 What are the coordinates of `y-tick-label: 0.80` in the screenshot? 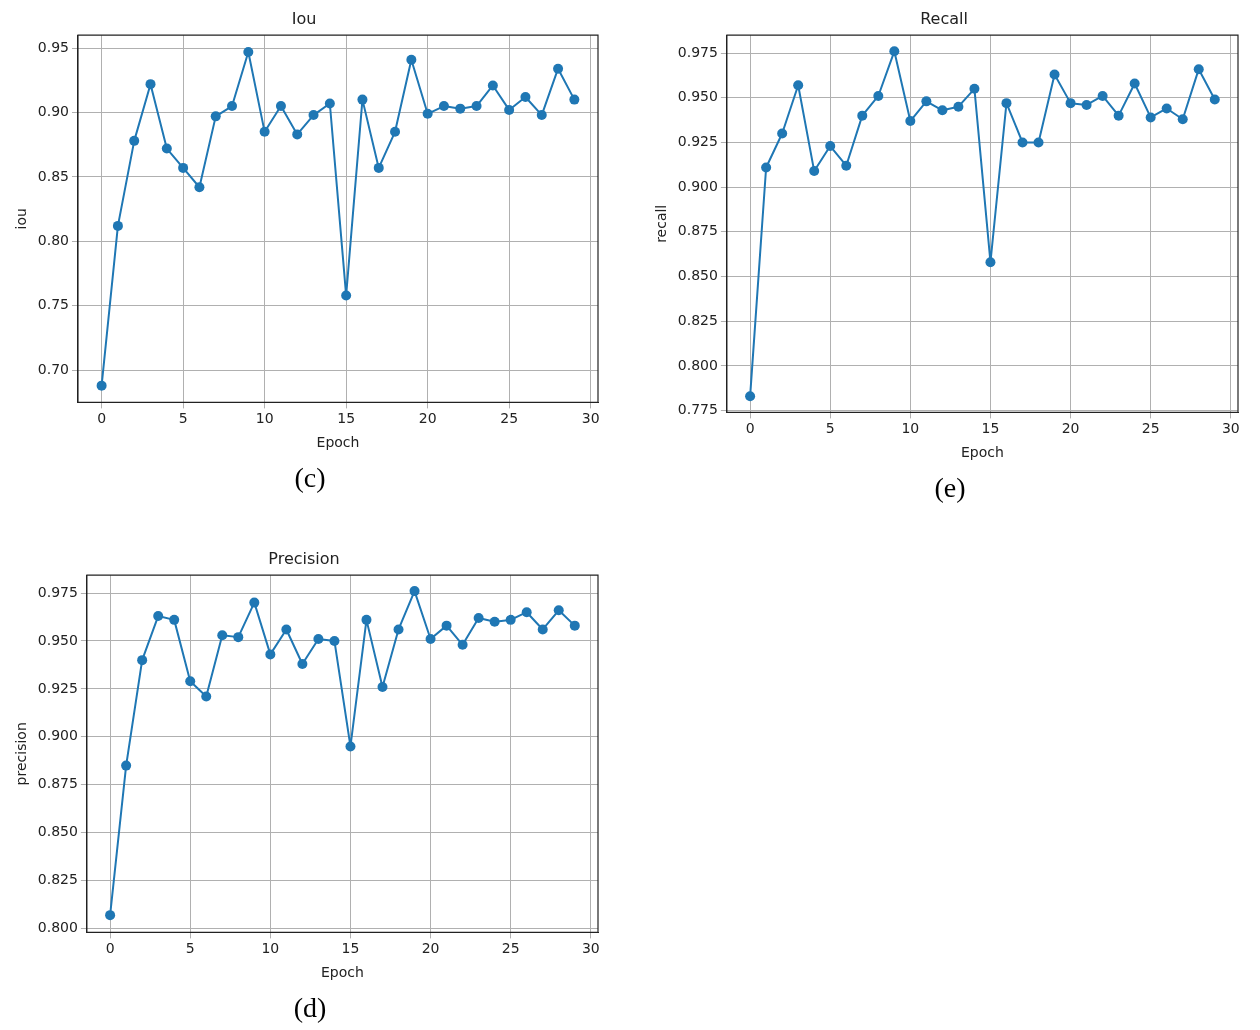 It's located at (53, 239).